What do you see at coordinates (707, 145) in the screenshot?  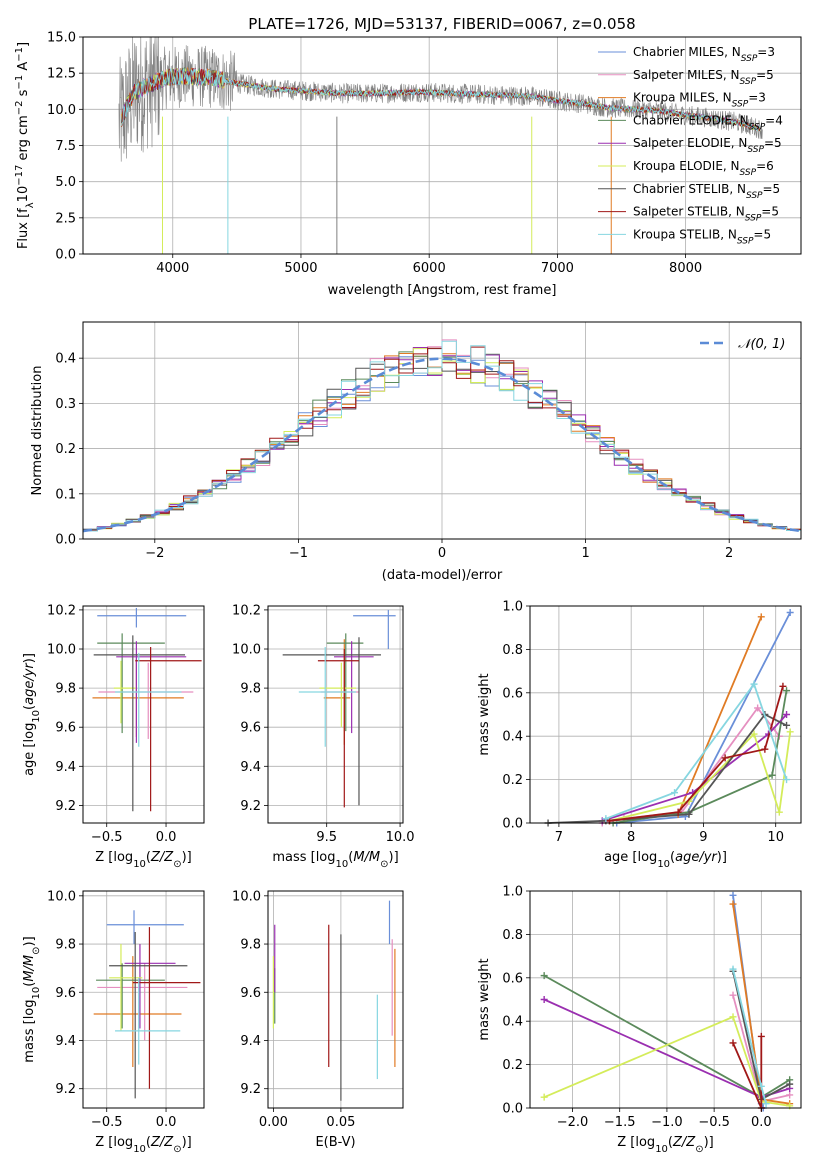 I see `legend-entry: Salpeter ELODIE, NSSP=5` at bounding box center [707, 145].